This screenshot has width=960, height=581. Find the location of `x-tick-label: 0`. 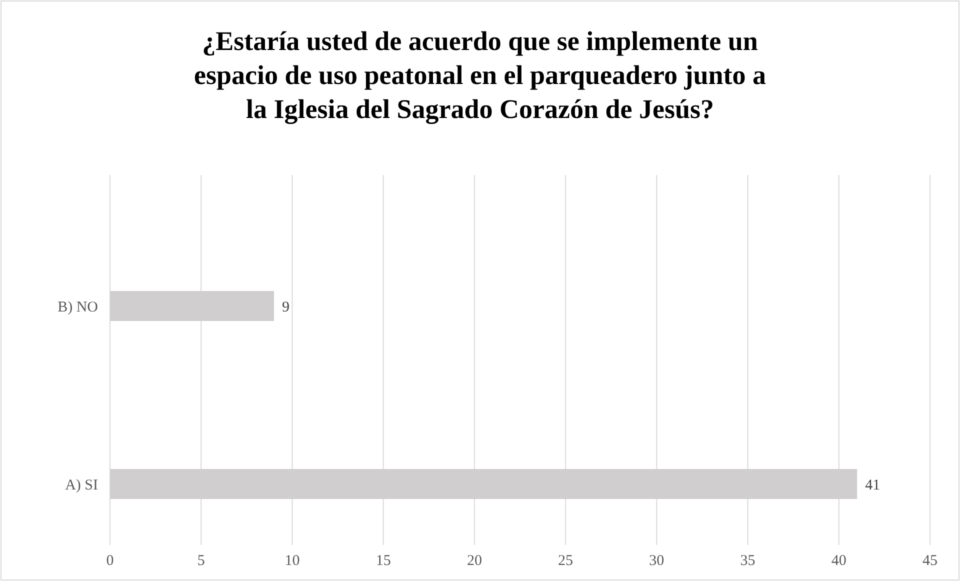

x-tick-label: 0 is located at coordinates (110, 561).